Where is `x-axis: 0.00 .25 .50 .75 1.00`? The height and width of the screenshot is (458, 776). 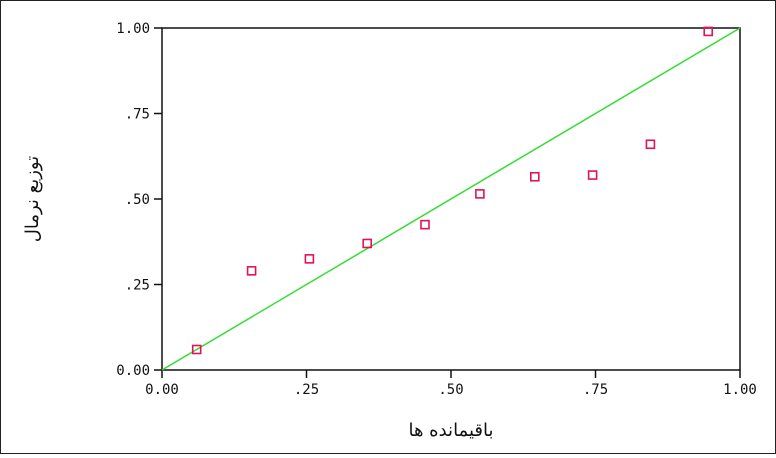
x-axis: 0.00 .25 .50 .75 1.00 is located at coordinates (451, 384).